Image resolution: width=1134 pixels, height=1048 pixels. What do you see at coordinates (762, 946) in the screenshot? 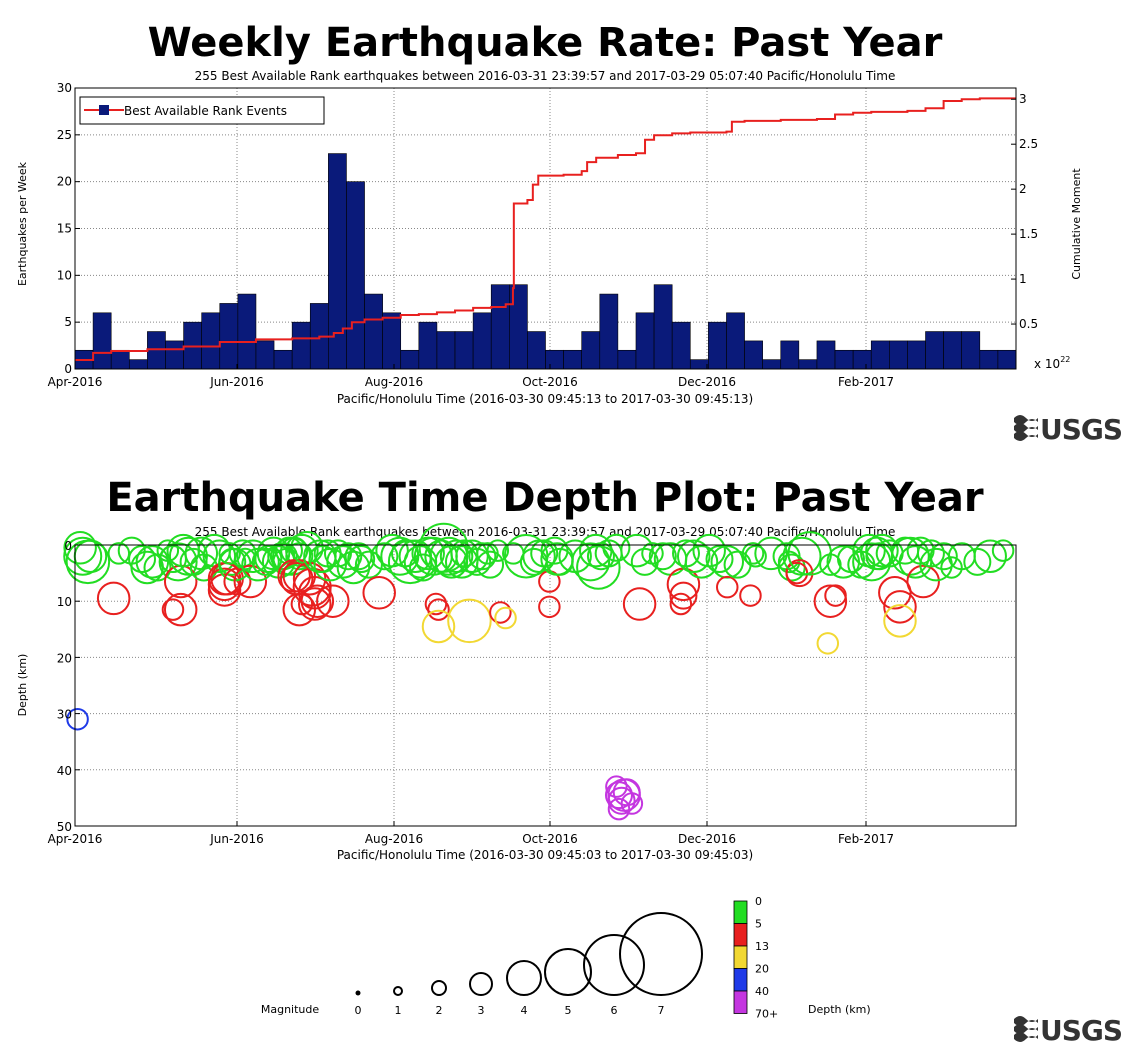
I see `depth-value: 13` at bounding box center [762, 946].